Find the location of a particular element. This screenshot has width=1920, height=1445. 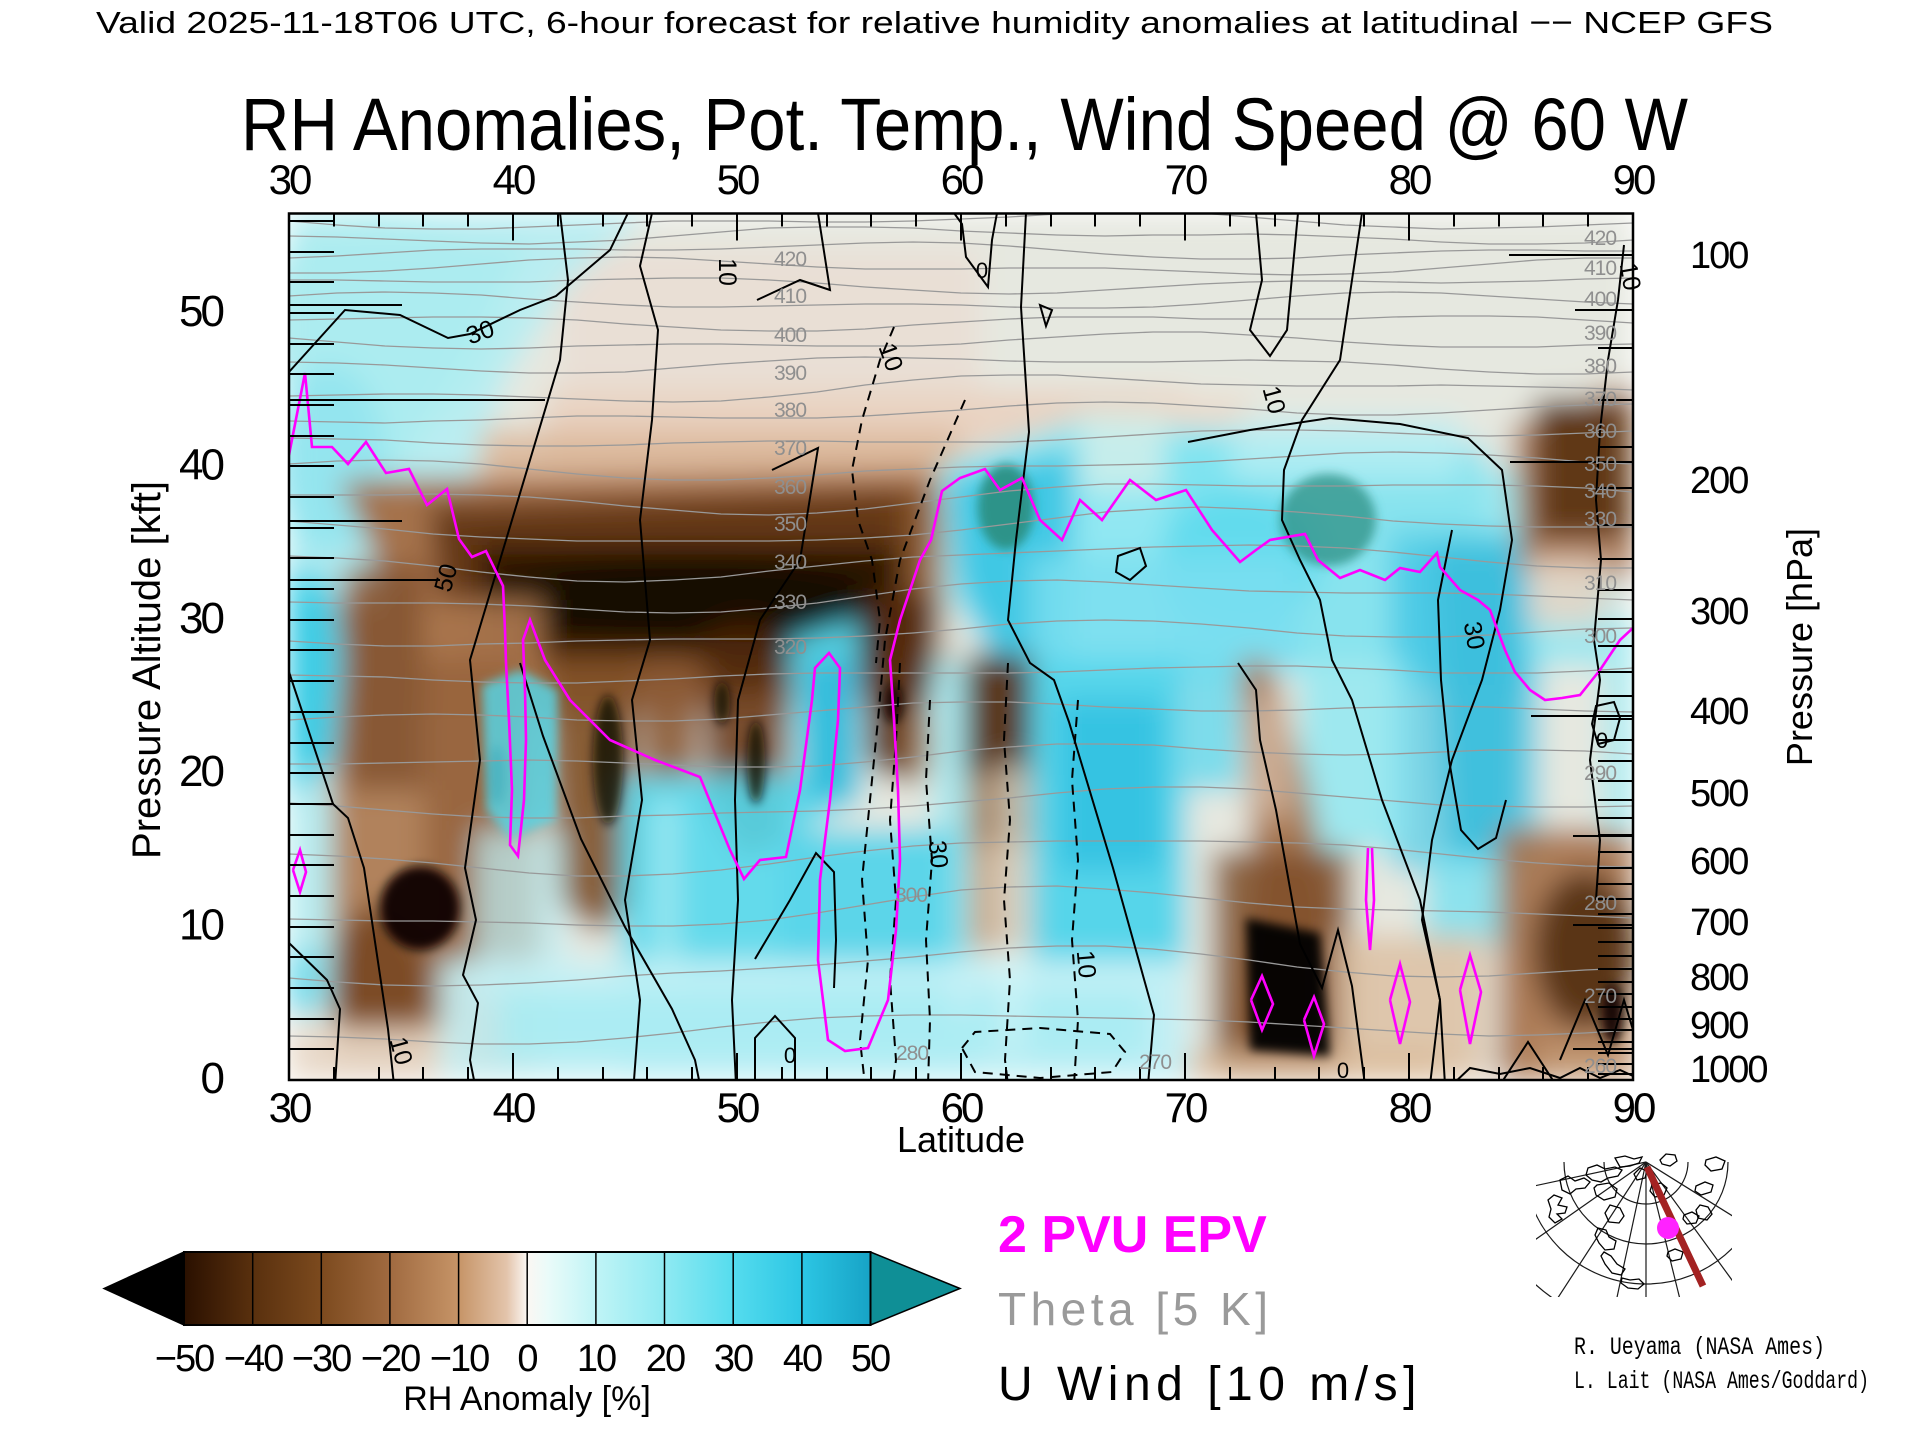

svg-text: −30 is located at coordinates (321, 1359).